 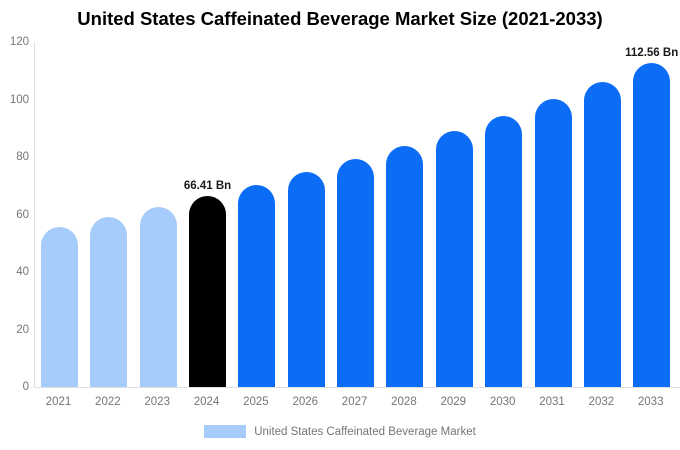 What do you see at coordinates (504, 251) in the screenshot?
I see `bar-2030` at bounding box center [504, 251].